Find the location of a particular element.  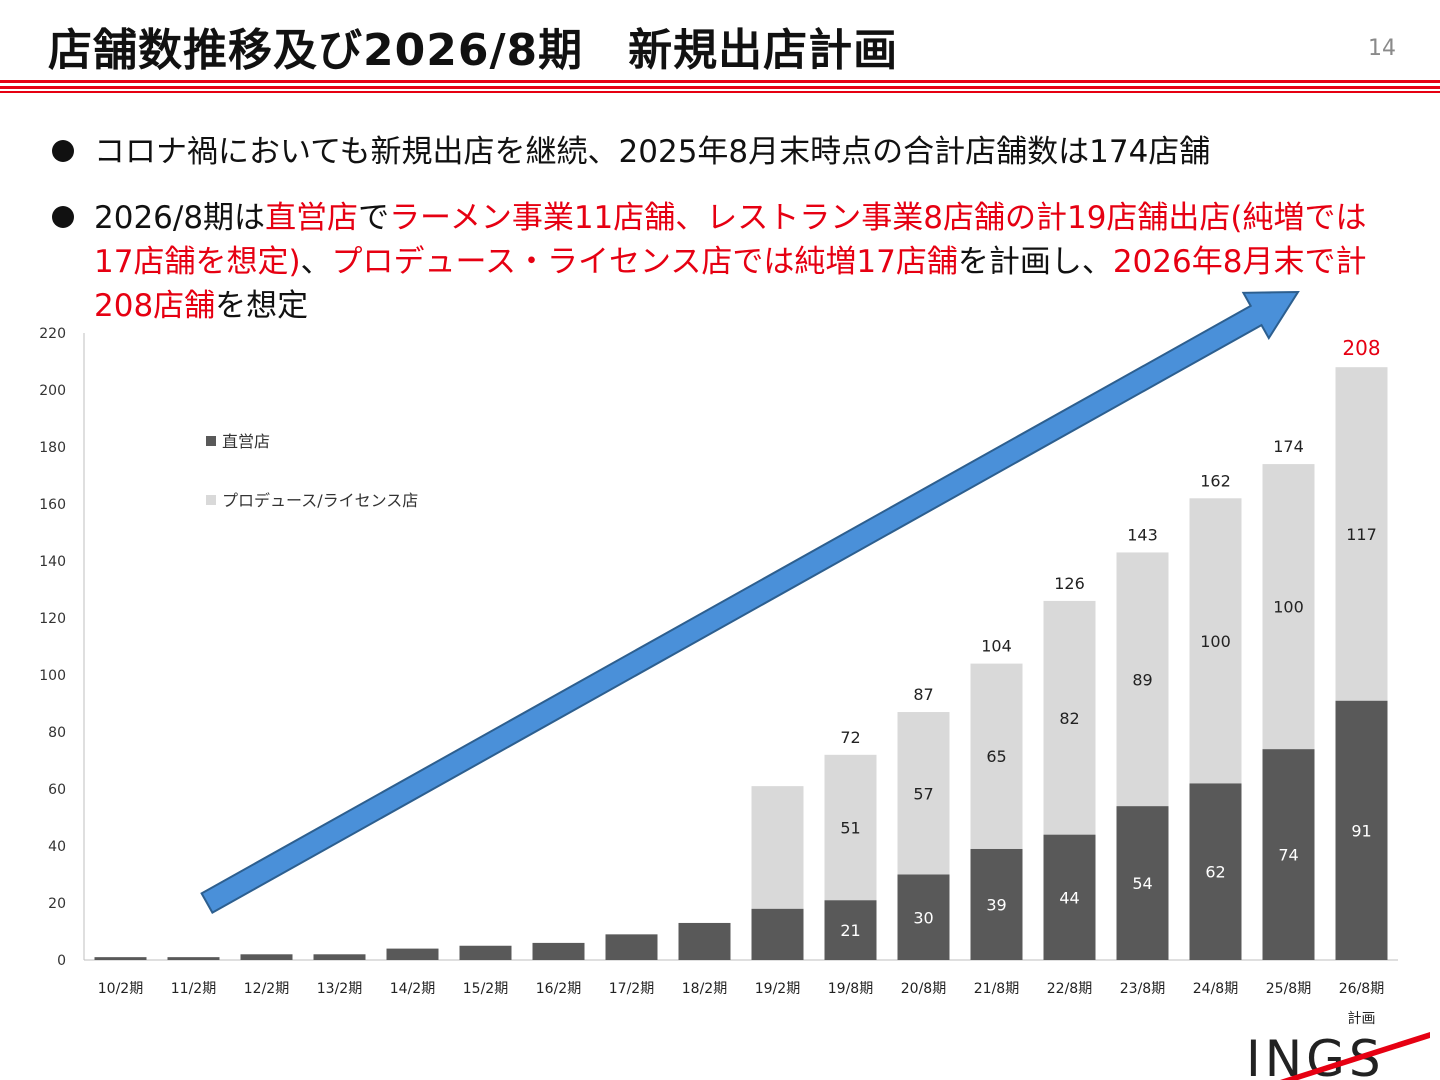

x-tick-label: 26/8期 is located at coordinates (1361, 989).